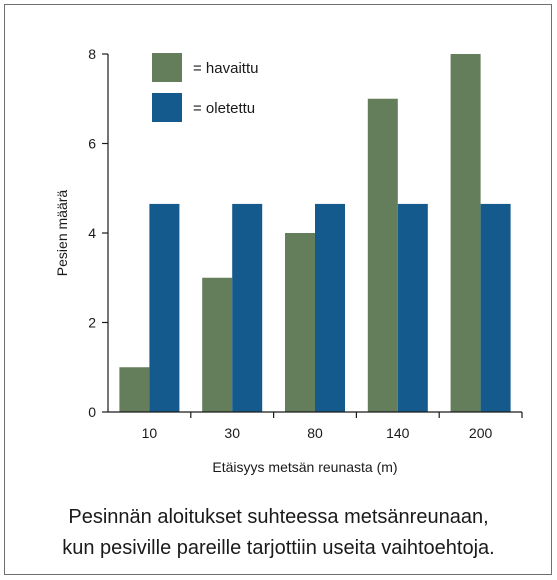 The height and width of the screenshot is (580, 557). What do you see at coordinates (481, 433) in the screenshot?
I see `x-tick-label: 200` at bounding box center [481, 433].